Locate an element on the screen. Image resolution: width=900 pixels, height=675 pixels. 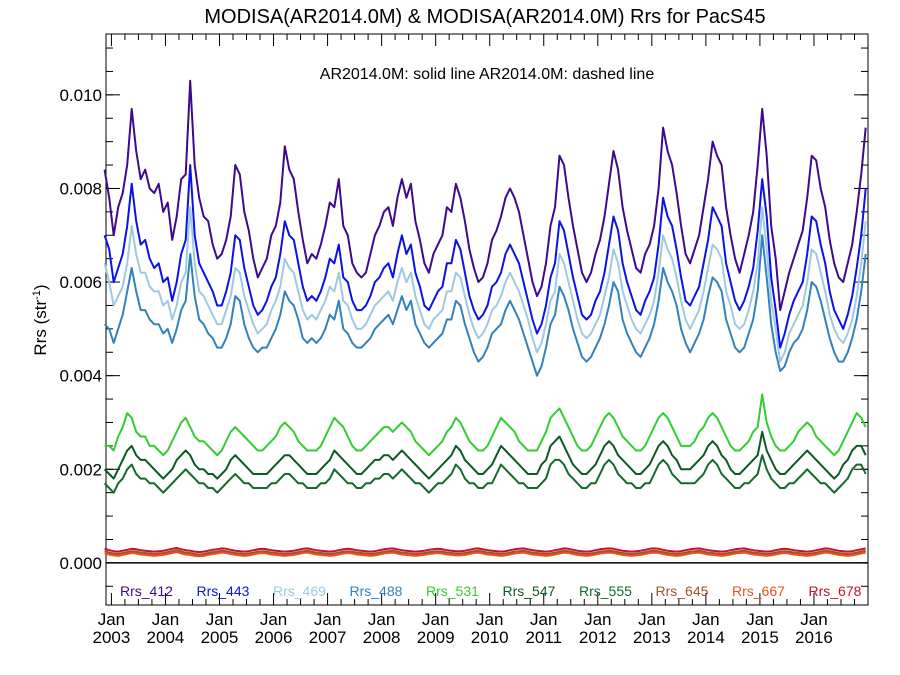
x-tick-year-label: 2013 is located at coordinates (652, 637).